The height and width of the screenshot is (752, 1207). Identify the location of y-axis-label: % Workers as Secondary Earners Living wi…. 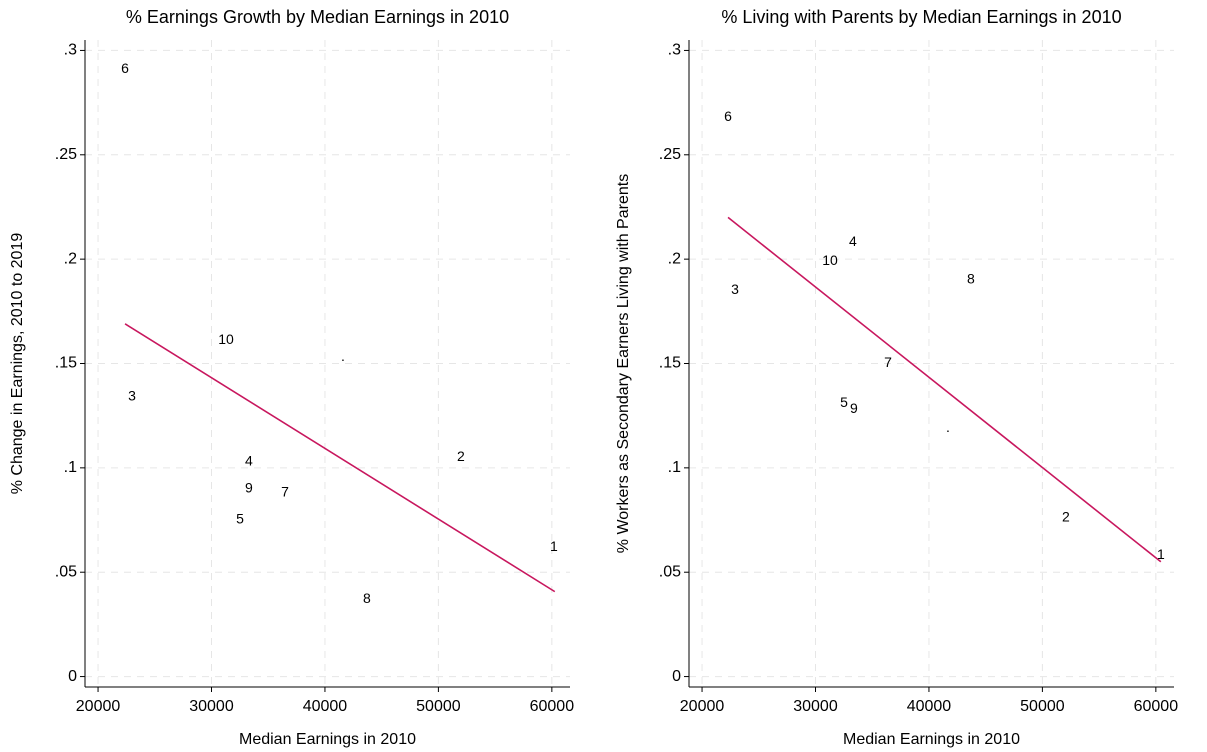
(623, 363).